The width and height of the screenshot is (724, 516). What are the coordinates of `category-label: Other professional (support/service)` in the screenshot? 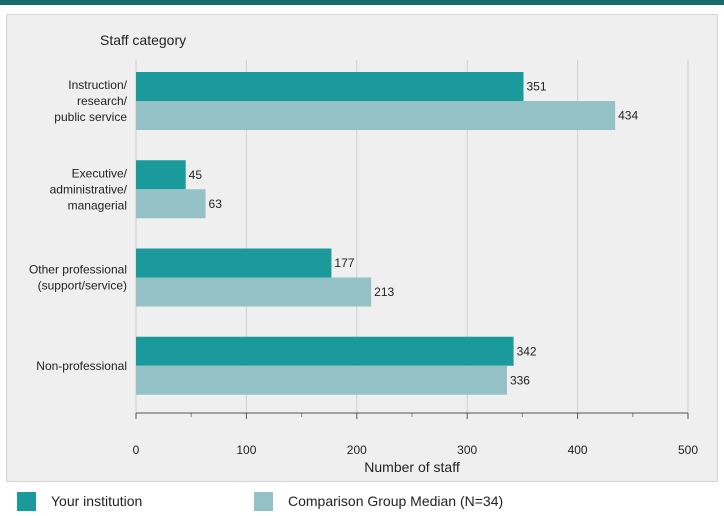 It's located at (78, 278).